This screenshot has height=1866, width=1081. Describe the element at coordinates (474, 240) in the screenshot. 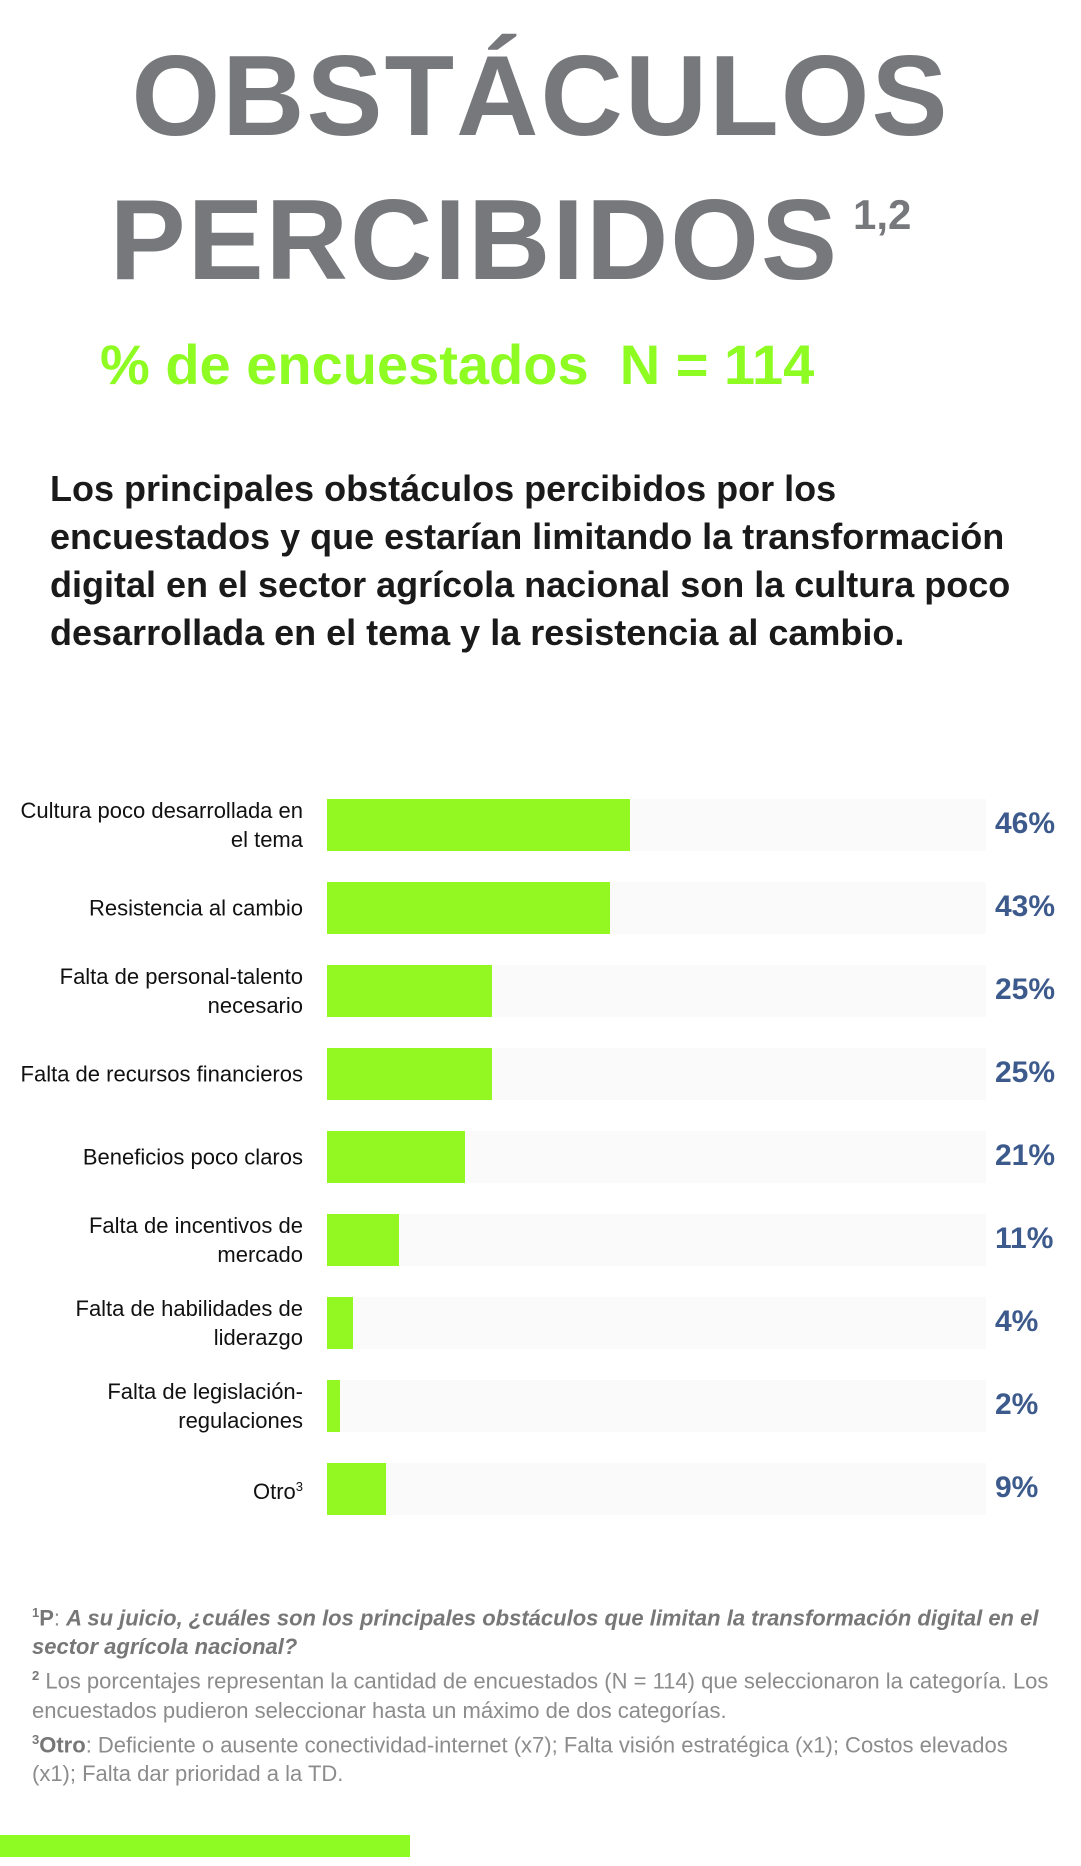

I see `title-line-2-text: PERCIBIDOS` at that location.